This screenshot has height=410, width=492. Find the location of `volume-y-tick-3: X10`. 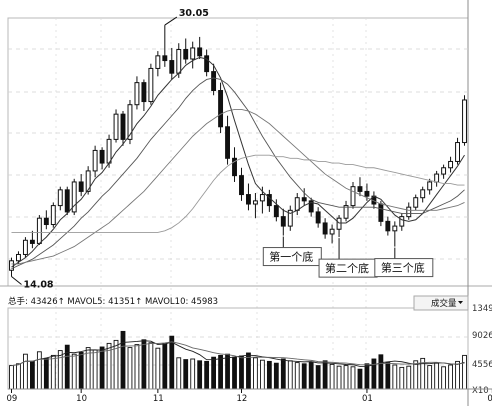

volume-y-tick-3: X10 is located at coordinates (480, 391).